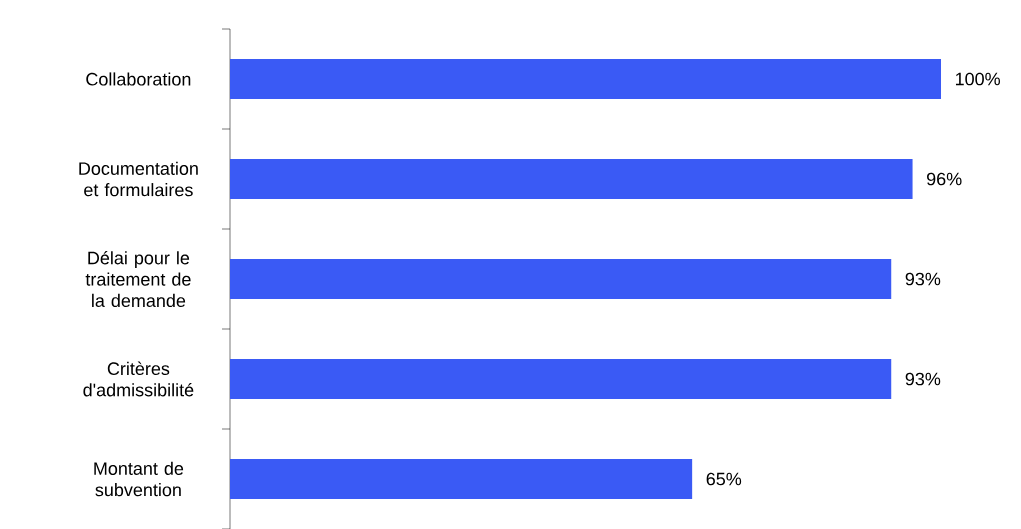 This screenshot has height=529, width=1021. What do you see at coordinates (977, 79) in the screenshot?
I see `data-label: 100%` at bounding box center [977, 79].